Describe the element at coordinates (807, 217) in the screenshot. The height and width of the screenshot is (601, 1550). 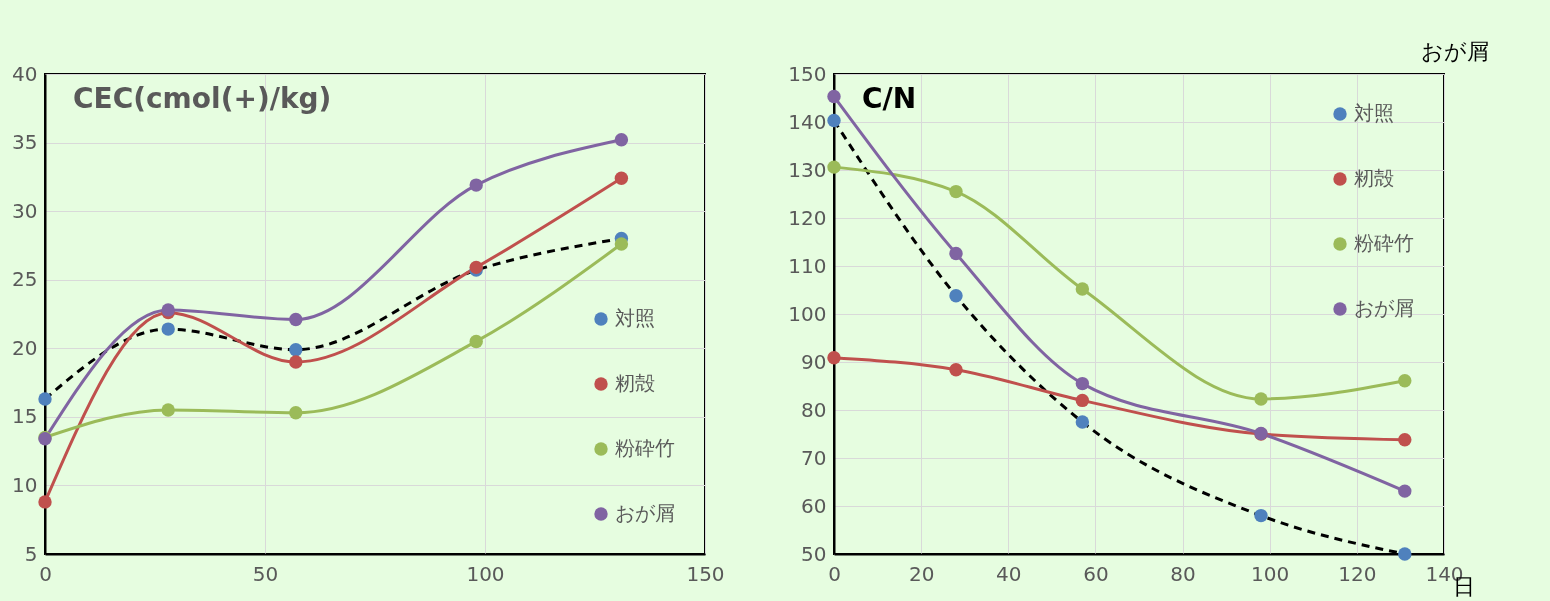
I see `y-tick-label: 120` at that location.